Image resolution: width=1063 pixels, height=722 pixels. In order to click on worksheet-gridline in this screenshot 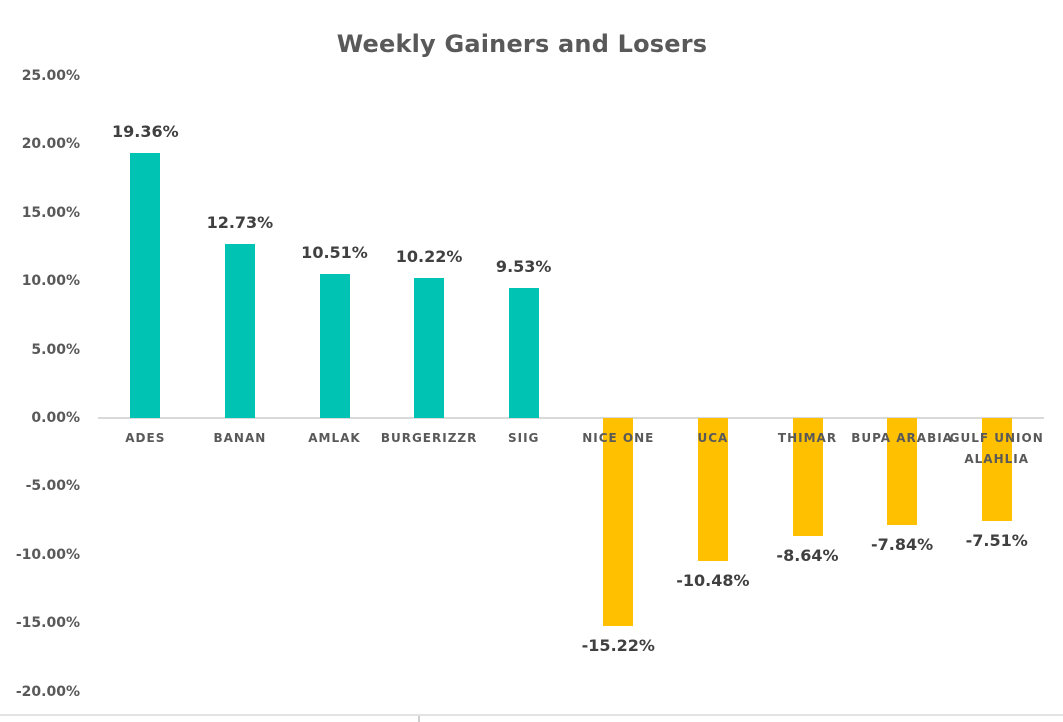, I will do `click(531, 715)`.